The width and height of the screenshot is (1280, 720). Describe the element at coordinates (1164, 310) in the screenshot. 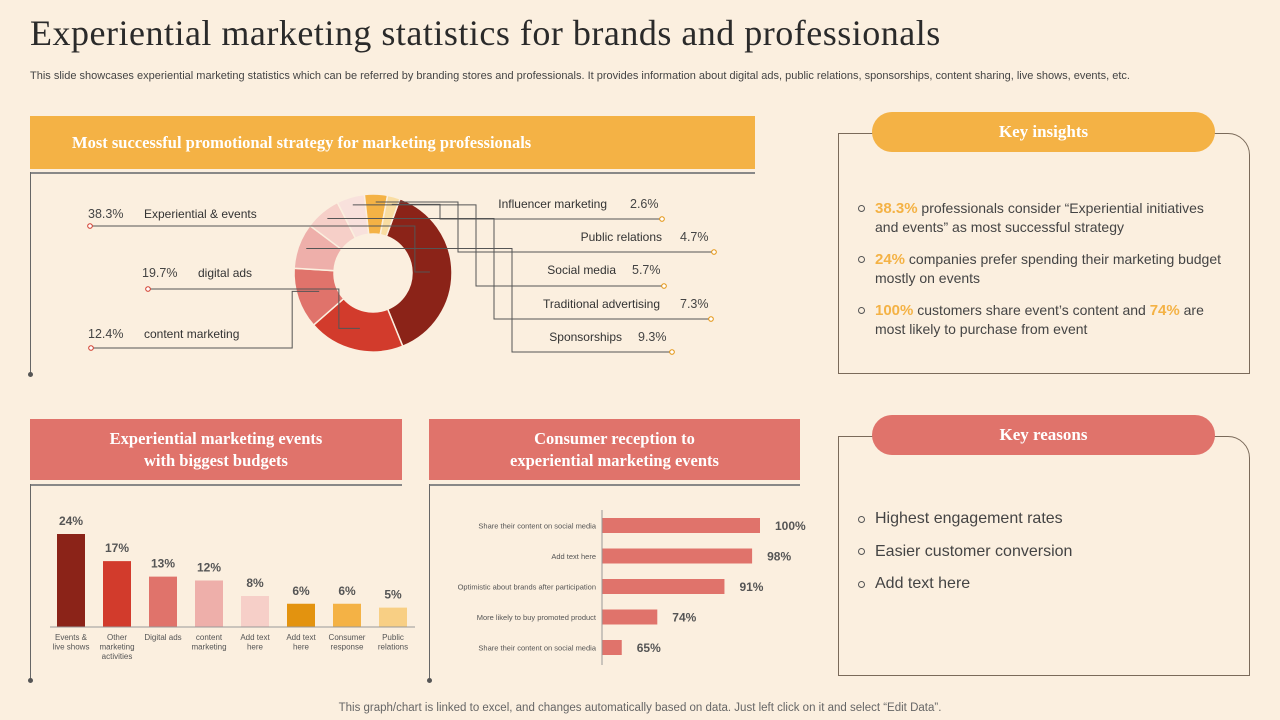

I see `insight-highlight: 74%` at that location.